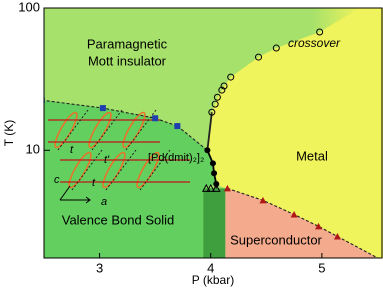 The width and height of the screenshot is (383, 289). What do you see at coordinates (301, 223) in the screenshot?
I see `region-superconductor` at bounding box center [301, 223].